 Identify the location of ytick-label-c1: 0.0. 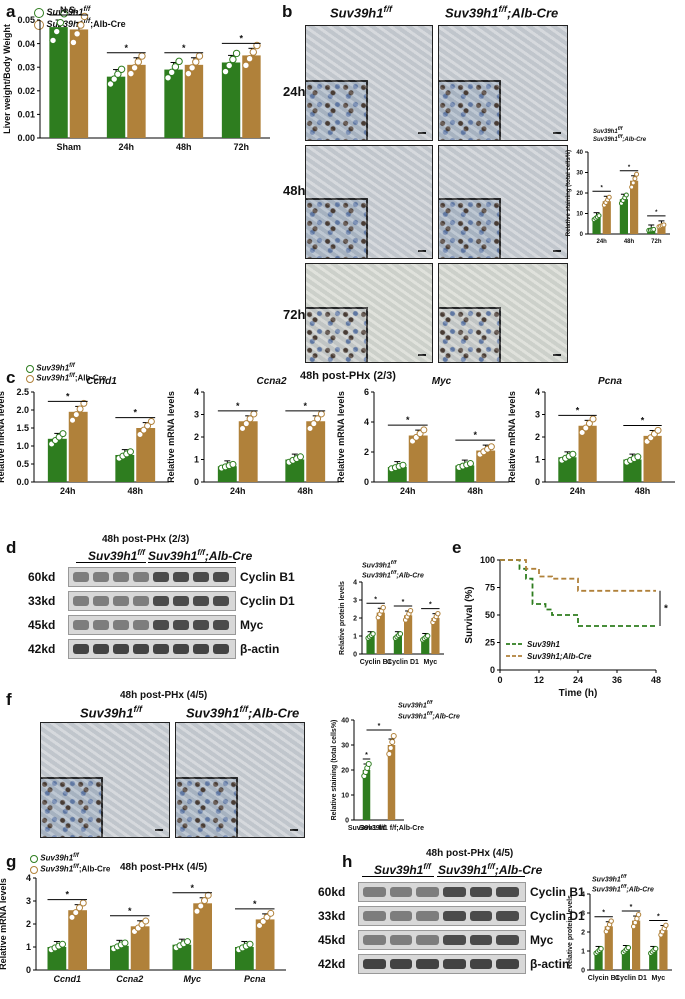
(22, 482).